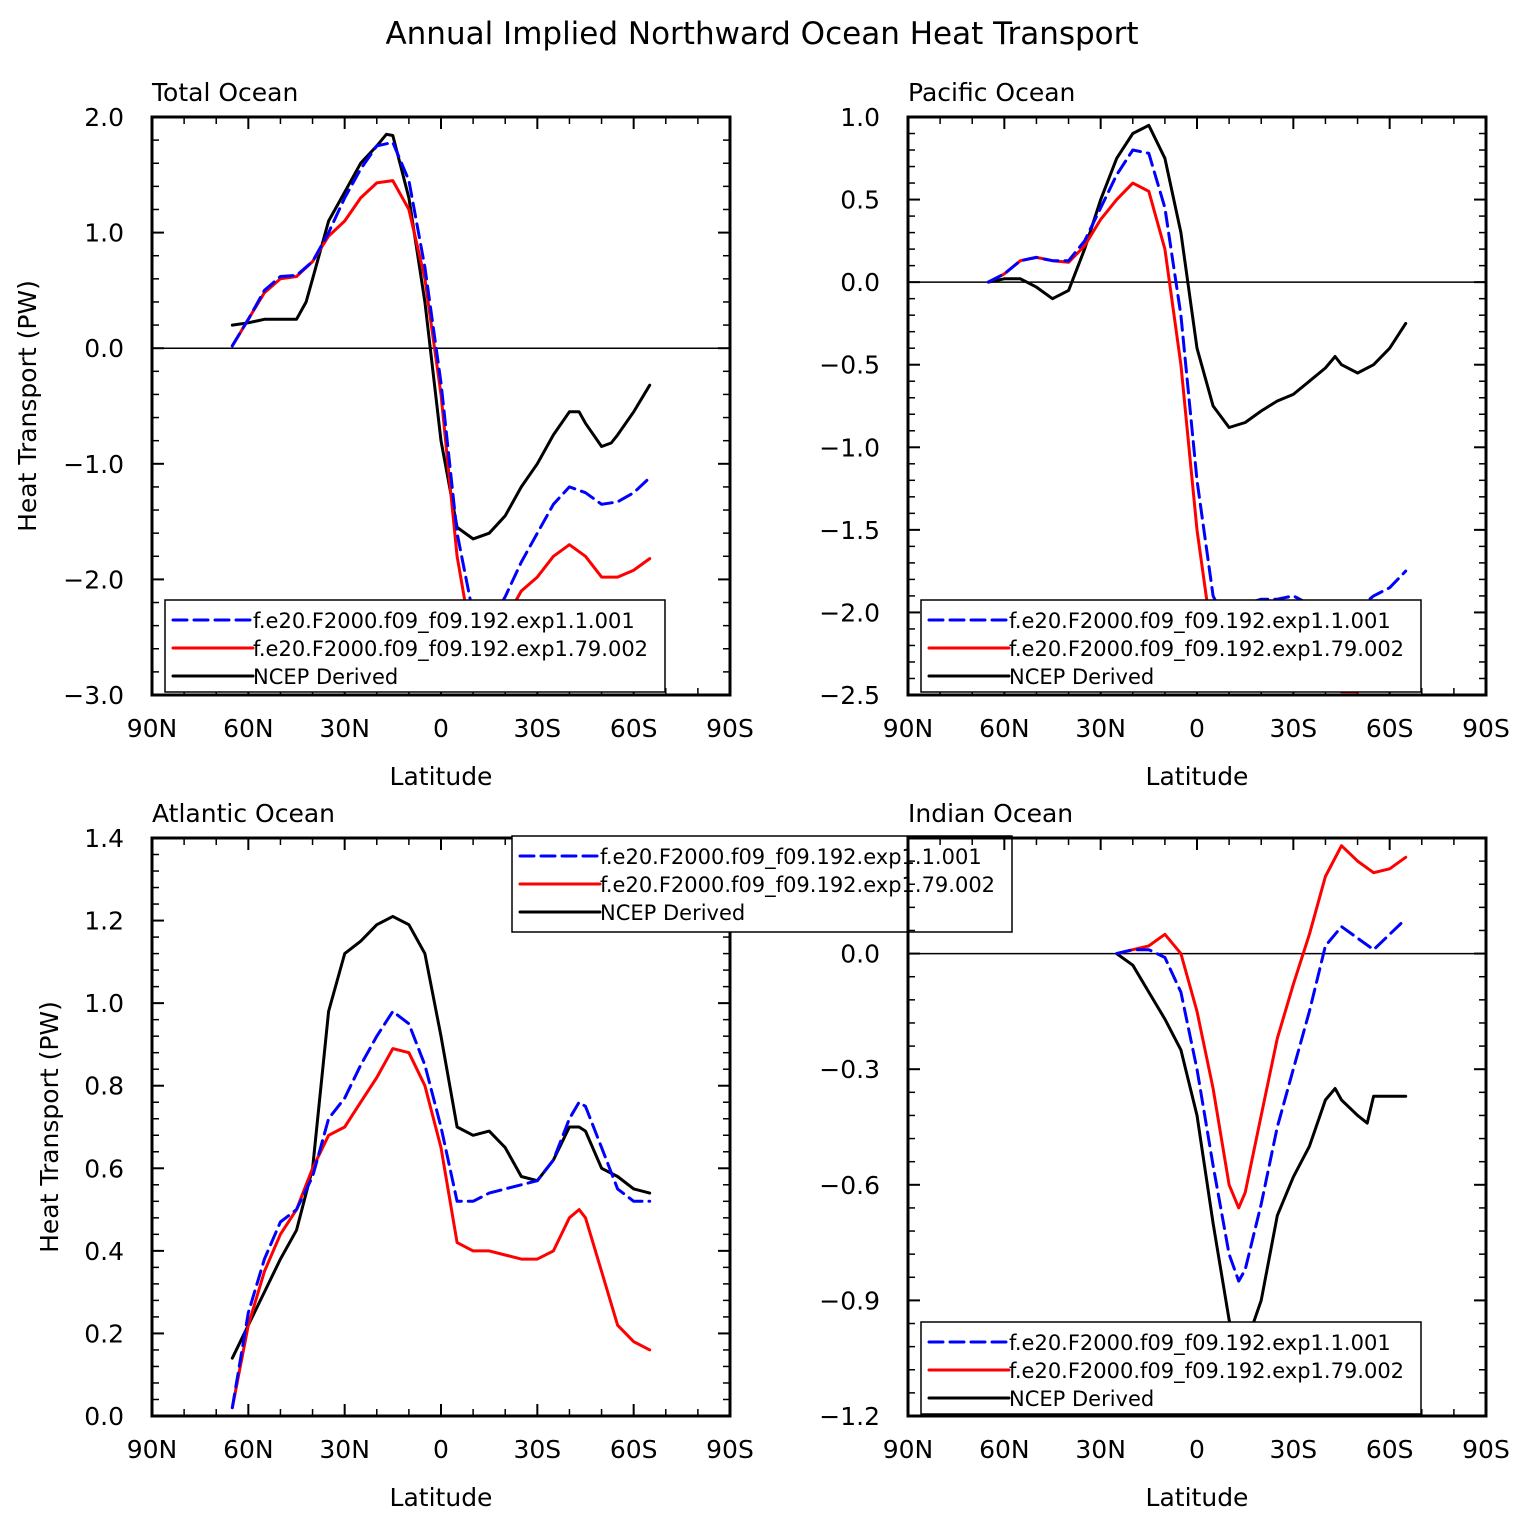 This screenshot has width=1524, height=1527. Describe the element at coordinates (849, 1416) in the screenshot. I see `y-tick-label: −1.2` at that location.